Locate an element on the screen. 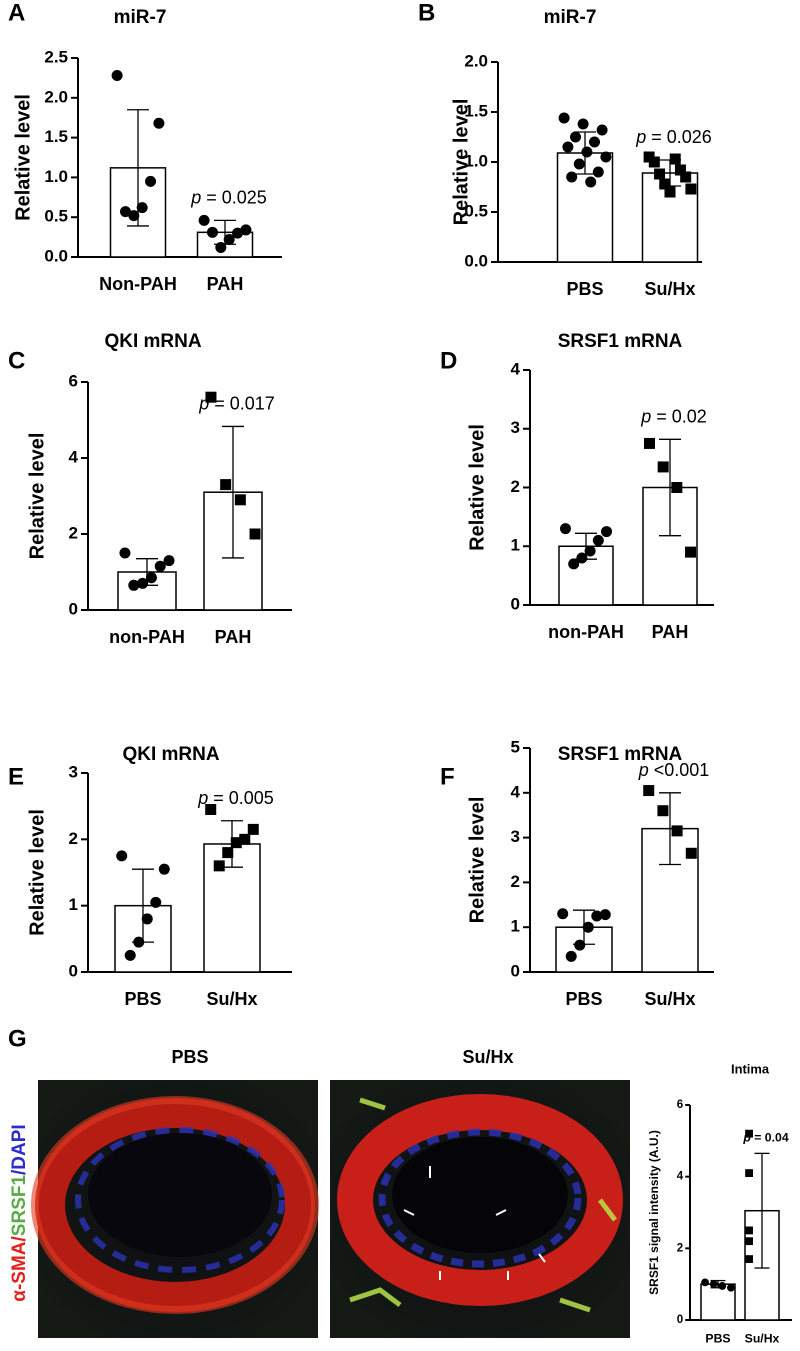  y-tick-label: 4 is located at coordinates (680, 1177).